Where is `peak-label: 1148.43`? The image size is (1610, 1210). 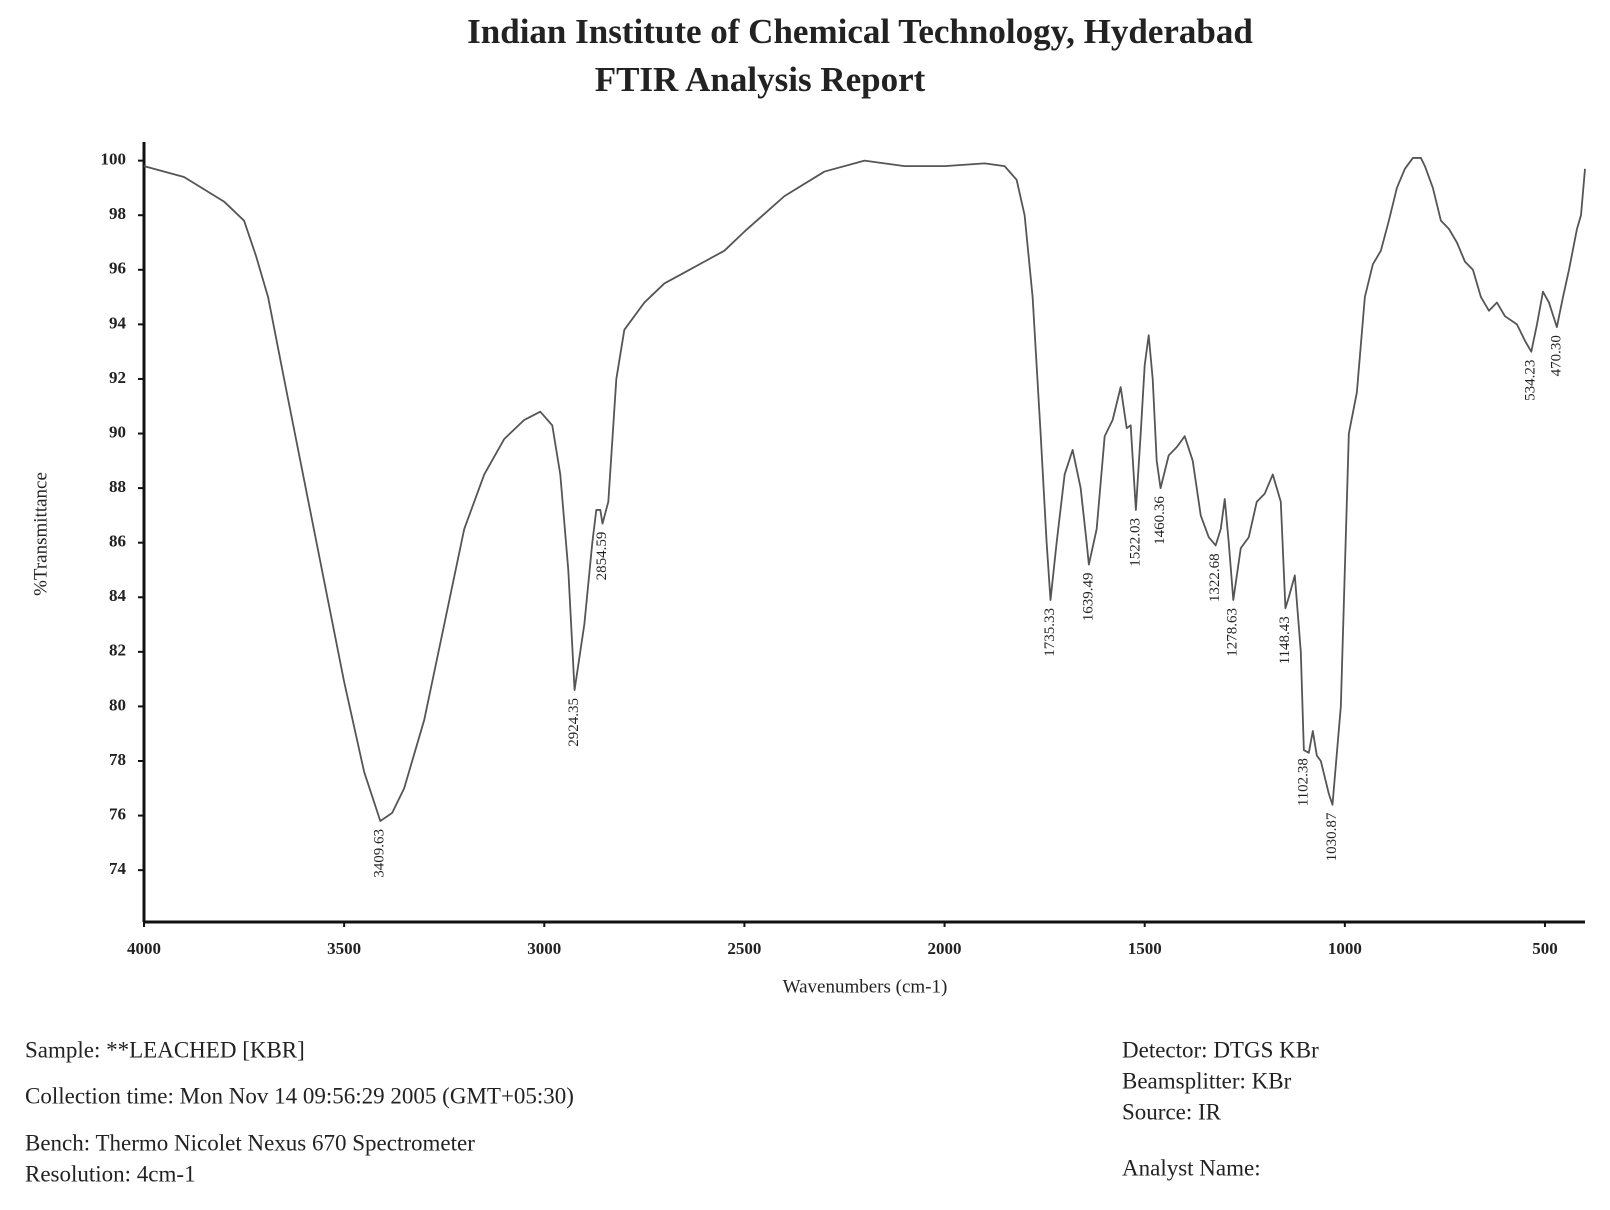
peak-label: 1148.43 is located at coordinates (1285, 640).